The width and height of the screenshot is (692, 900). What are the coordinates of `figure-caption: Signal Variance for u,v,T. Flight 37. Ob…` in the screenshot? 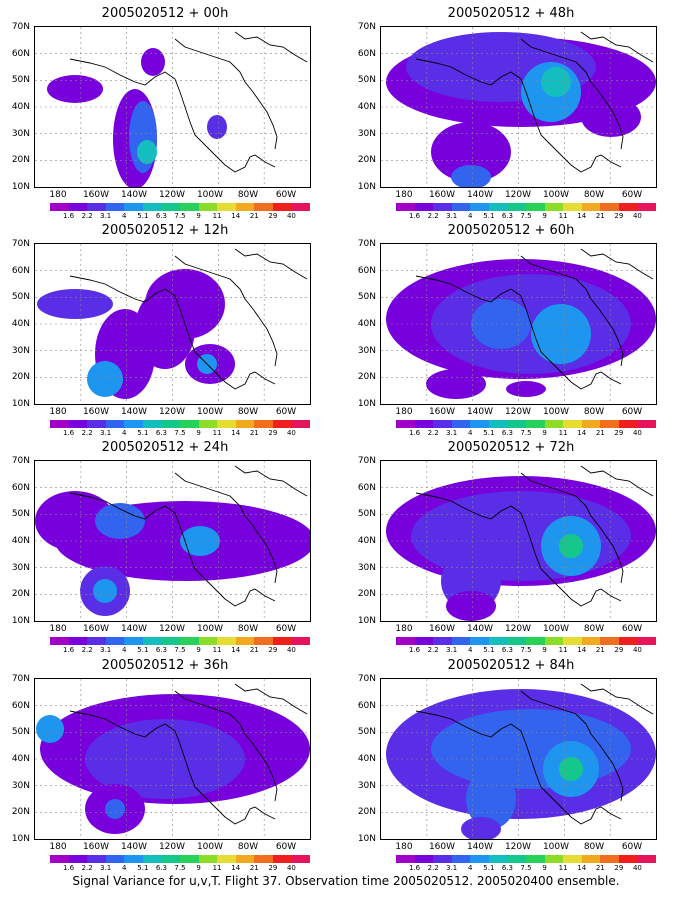 It's located at (346, 881).